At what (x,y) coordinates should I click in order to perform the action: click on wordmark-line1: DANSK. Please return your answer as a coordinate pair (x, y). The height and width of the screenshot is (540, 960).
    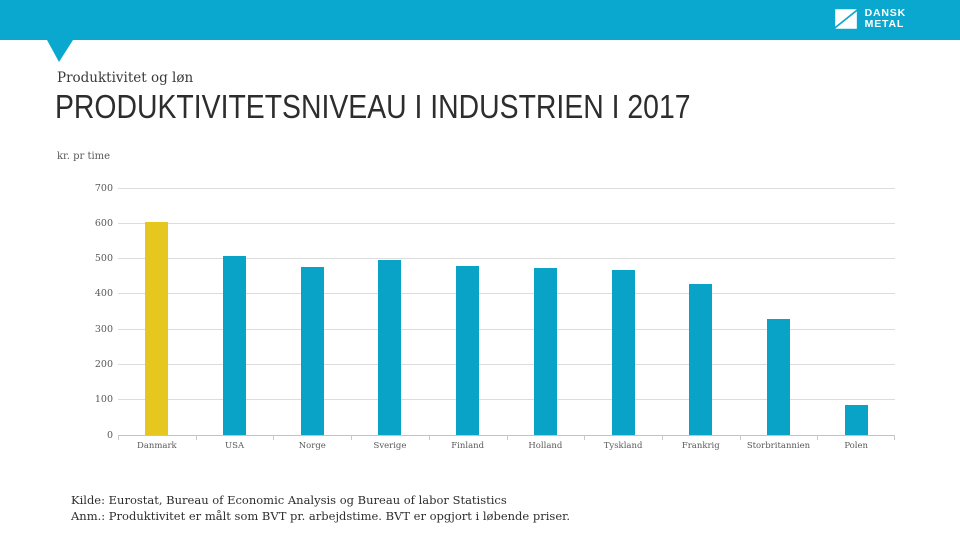
    Looking at the image, I should click on (885, 12).